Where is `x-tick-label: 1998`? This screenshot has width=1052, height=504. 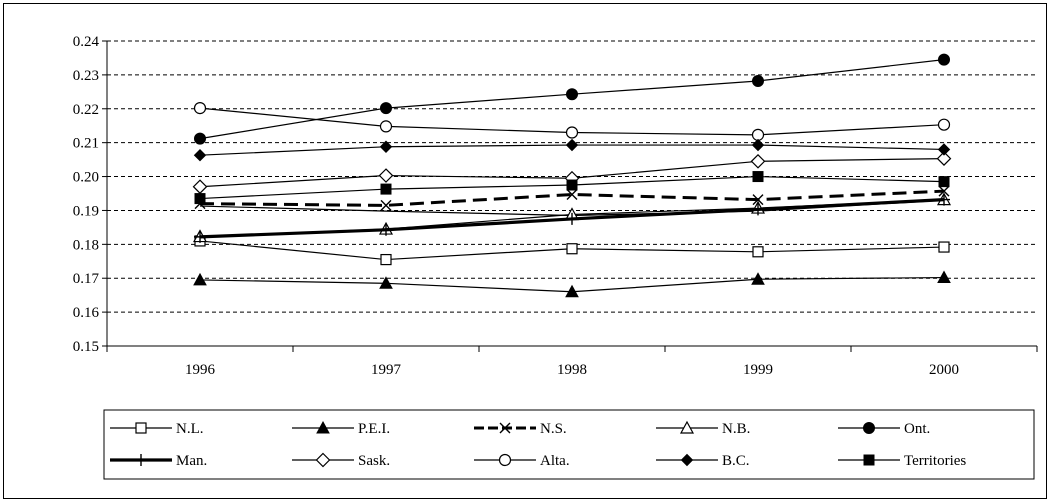 x-tick-label: 1998 is located at coordinates (572, 370).